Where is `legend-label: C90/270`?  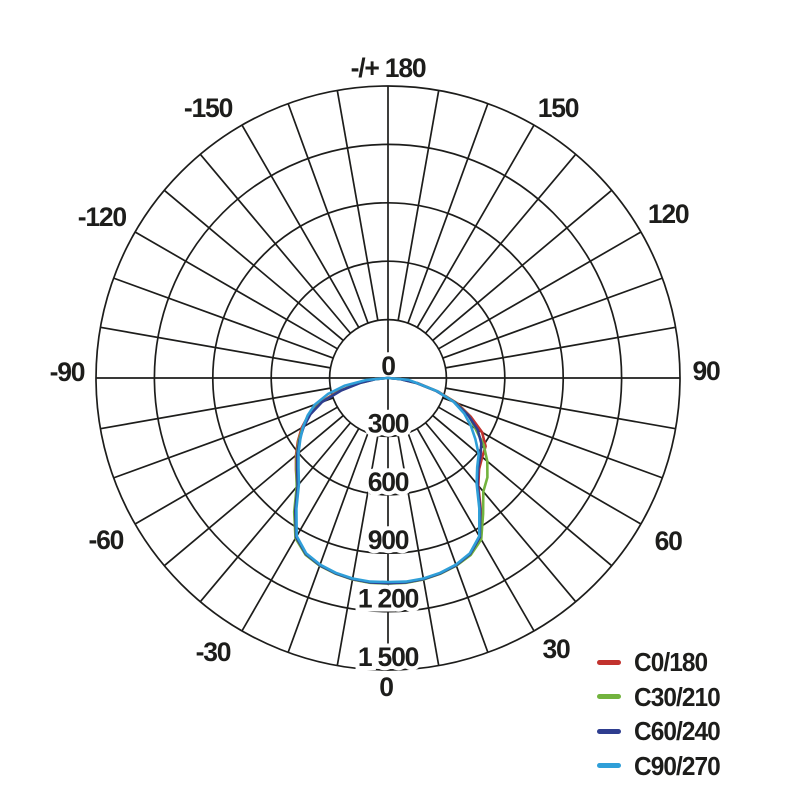 legend-label: C90/270 is located at coordinates (677, 765).